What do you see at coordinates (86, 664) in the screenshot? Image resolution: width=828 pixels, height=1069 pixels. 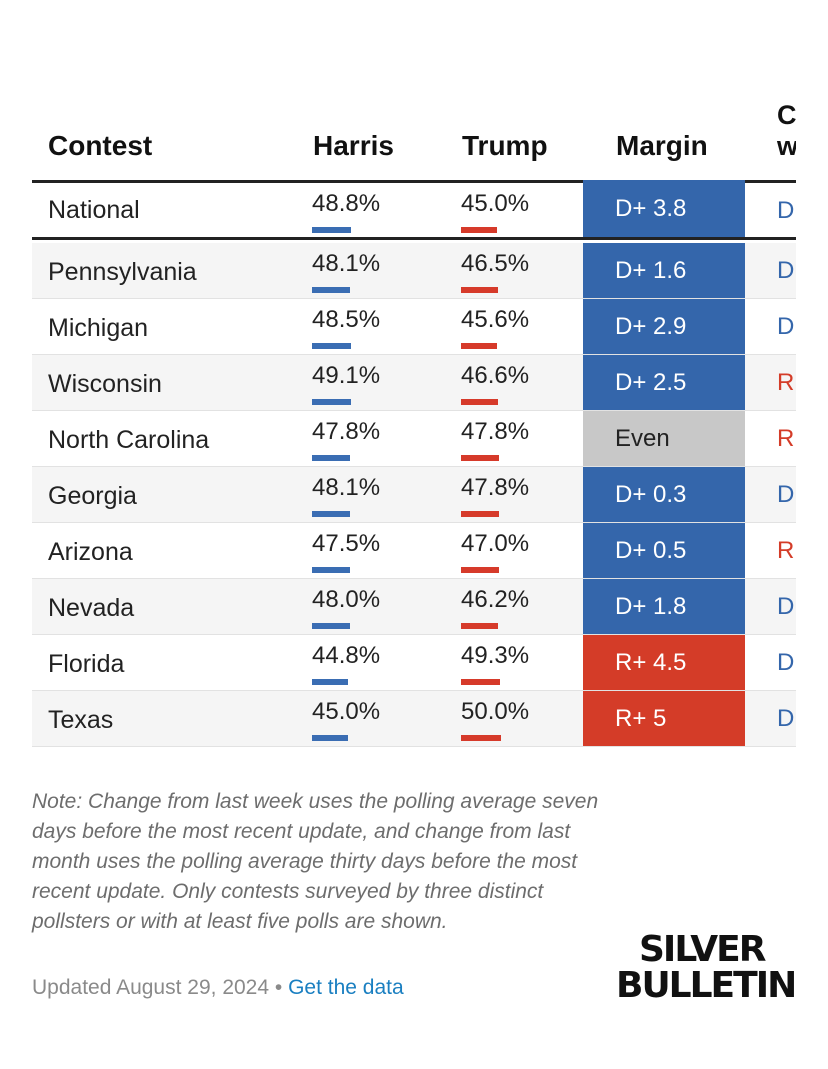 I see `contest-name: Florida` at bounding box center [86, 664].